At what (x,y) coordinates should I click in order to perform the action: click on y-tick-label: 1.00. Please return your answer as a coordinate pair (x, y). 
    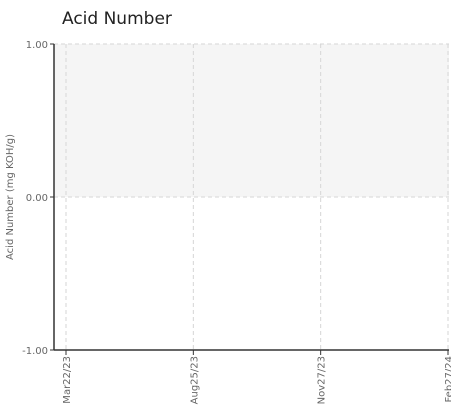
    Looking at the image, I should click on (37, 45).